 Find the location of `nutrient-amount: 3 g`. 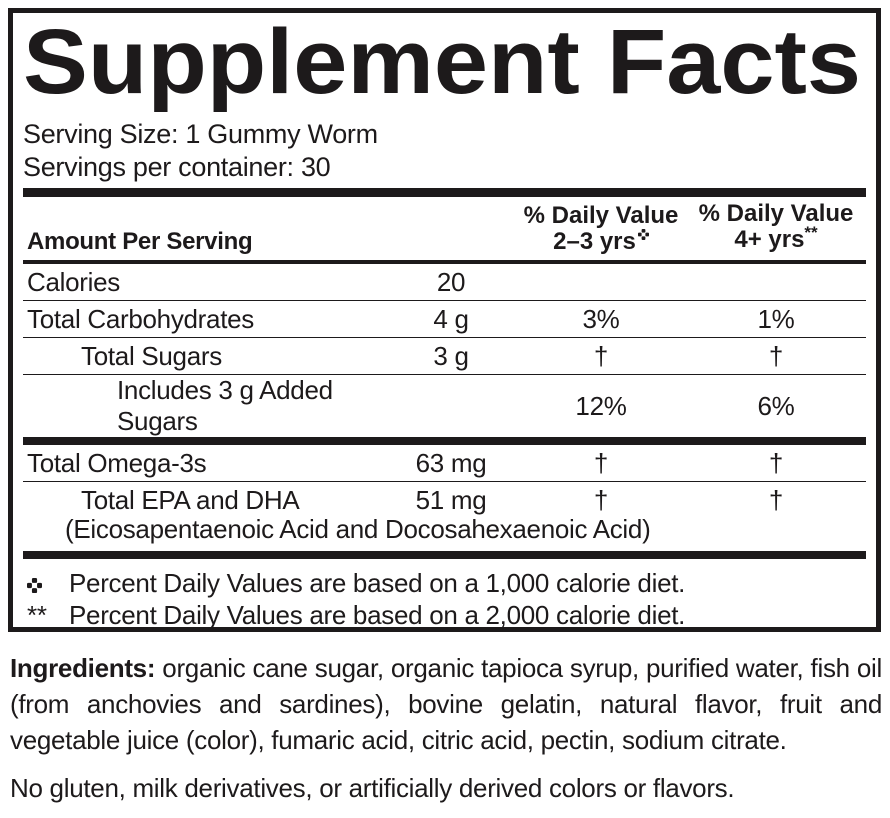

nutrient-amount: 3 g is located at coordinates (451, 355).